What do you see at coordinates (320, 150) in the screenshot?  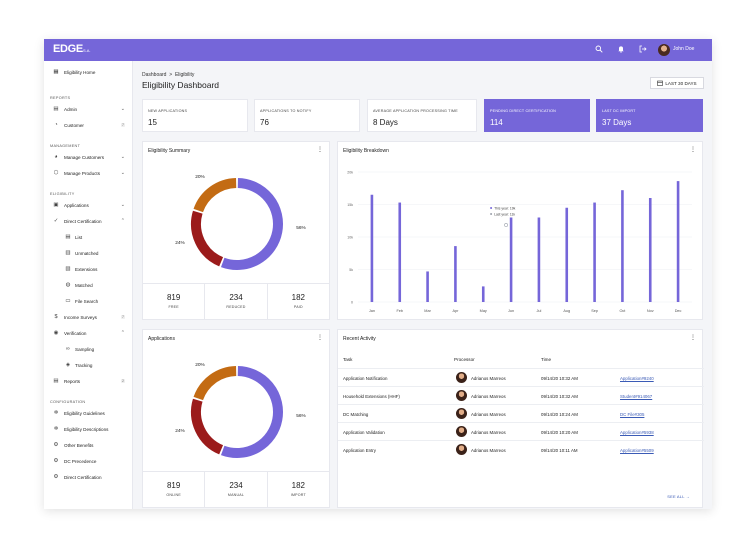 I see `eligibility-summary-menu-icon: ⋮` at bounding box center [320, 150].